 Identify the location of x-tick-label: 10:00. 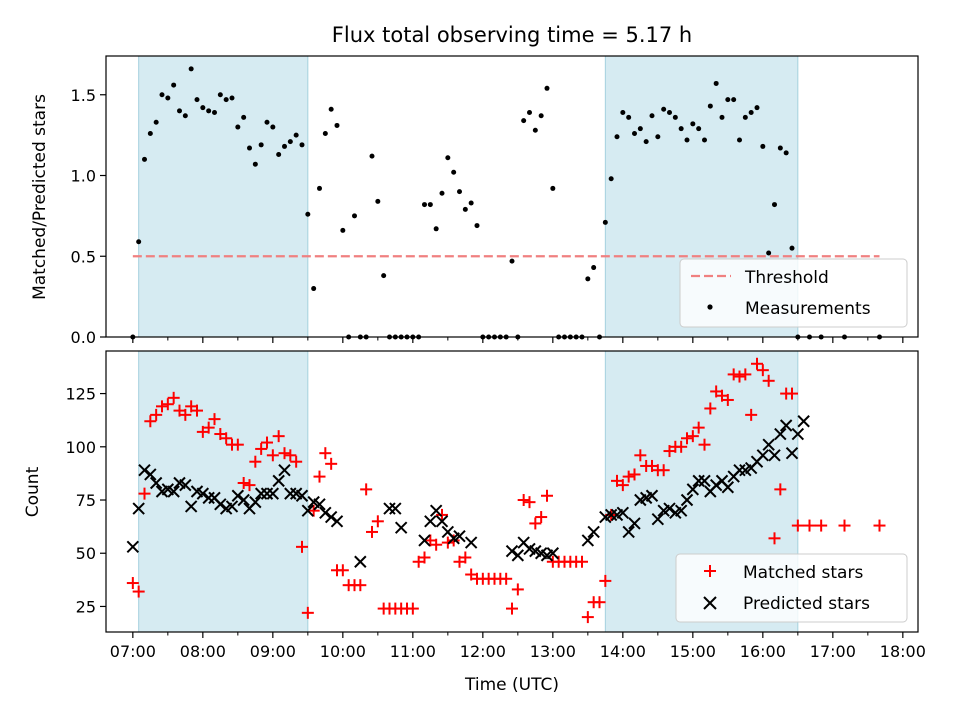
(343, 651).